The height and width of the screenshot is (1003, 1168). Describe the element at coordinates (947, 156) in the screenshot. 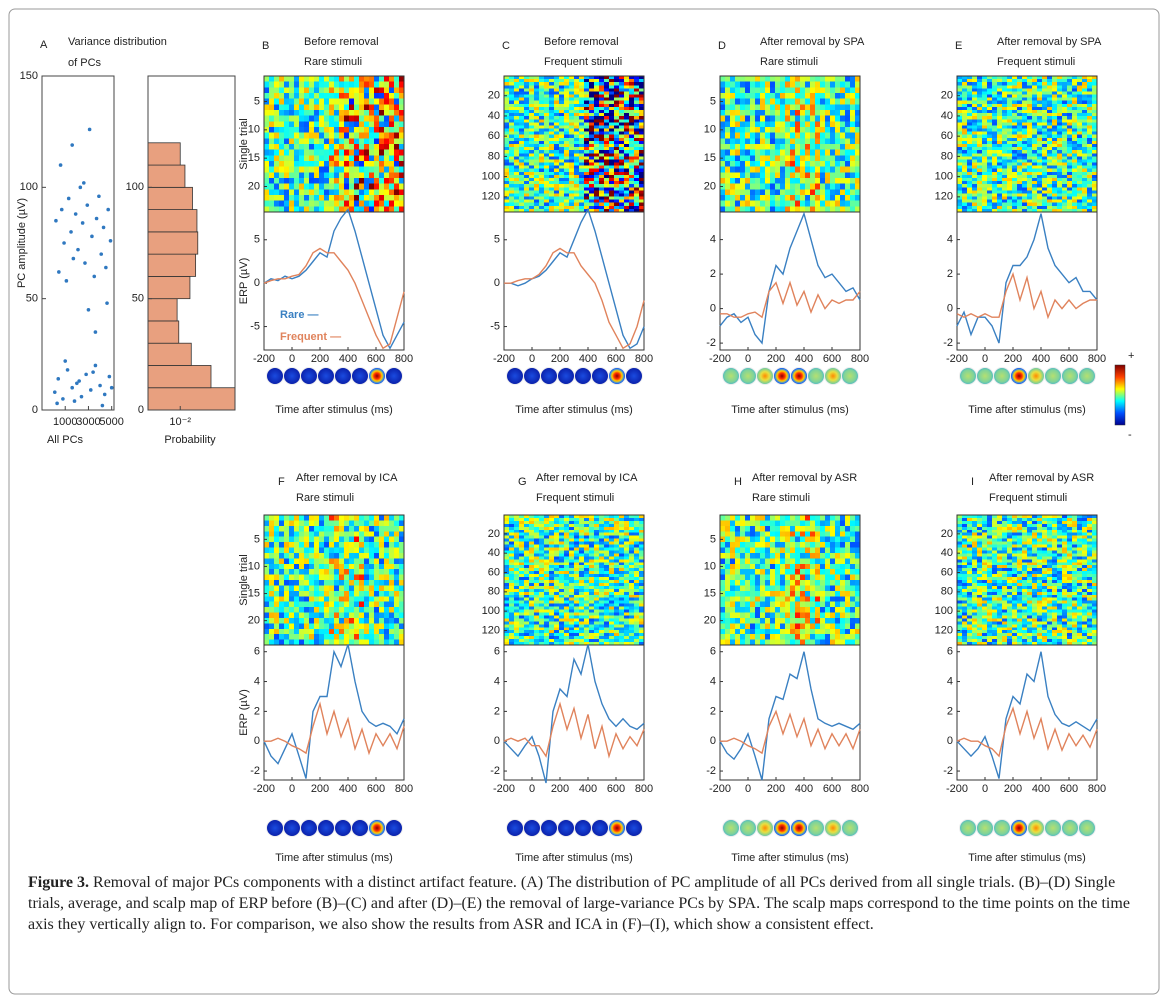

I see `y-tick-label: 80` at that location.